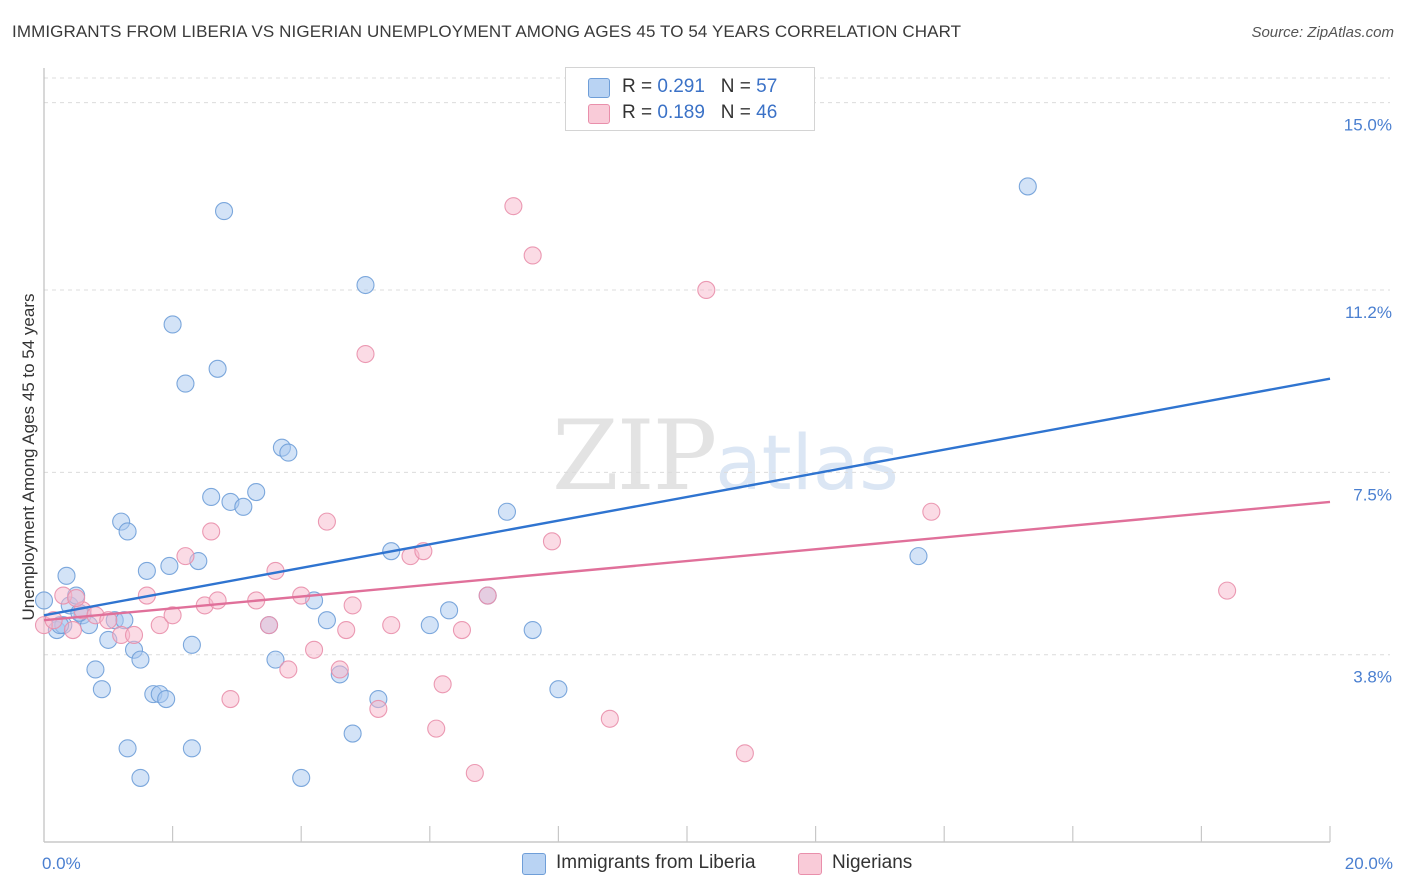 Image resolution: width=1406 pixels, height=892 pixels. What do you see at coordinates (534, 864) in the screenshot?
I see `bottom-legend-swatch-liberia` at bounding box center [534, 864].